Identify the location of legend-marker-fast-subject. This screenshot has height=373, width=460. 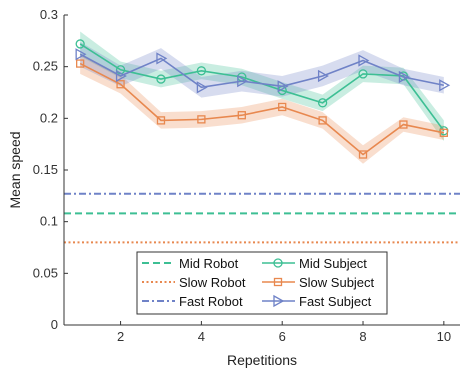
(279, 301).